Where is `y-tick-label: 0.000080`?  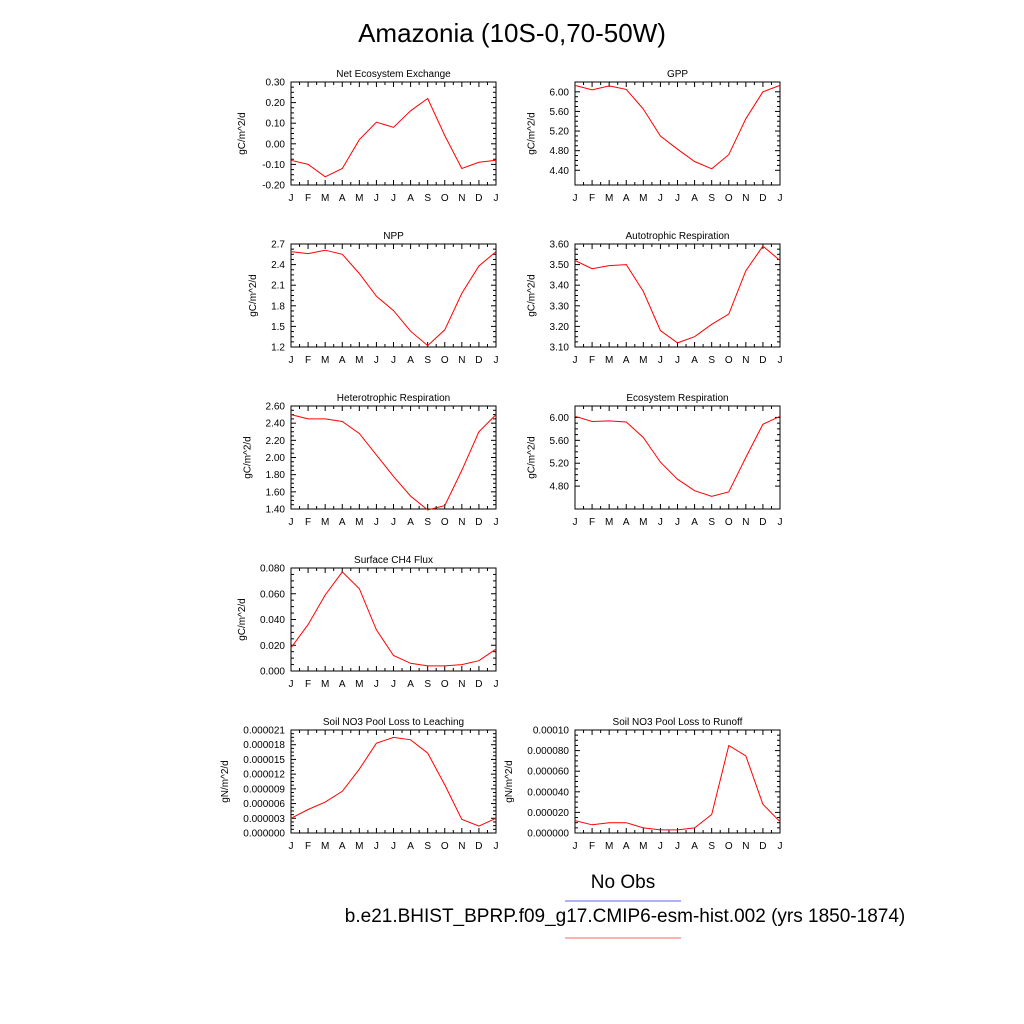 y-tick-label: 0.000080 is located at coordinates (548, 751).